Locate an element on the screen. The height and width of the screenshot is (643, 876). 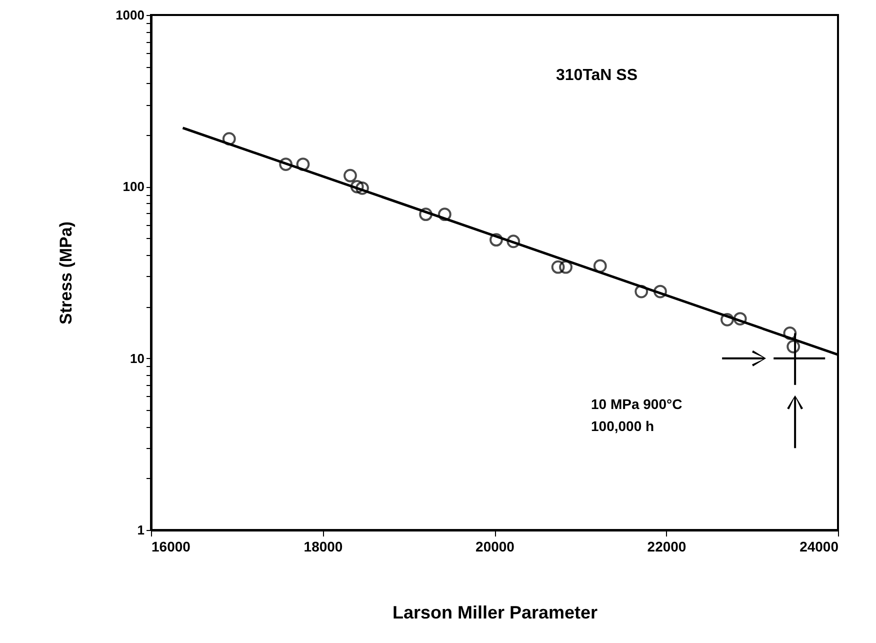
annotation: 100,000 h is located at coordinates (622, 426).